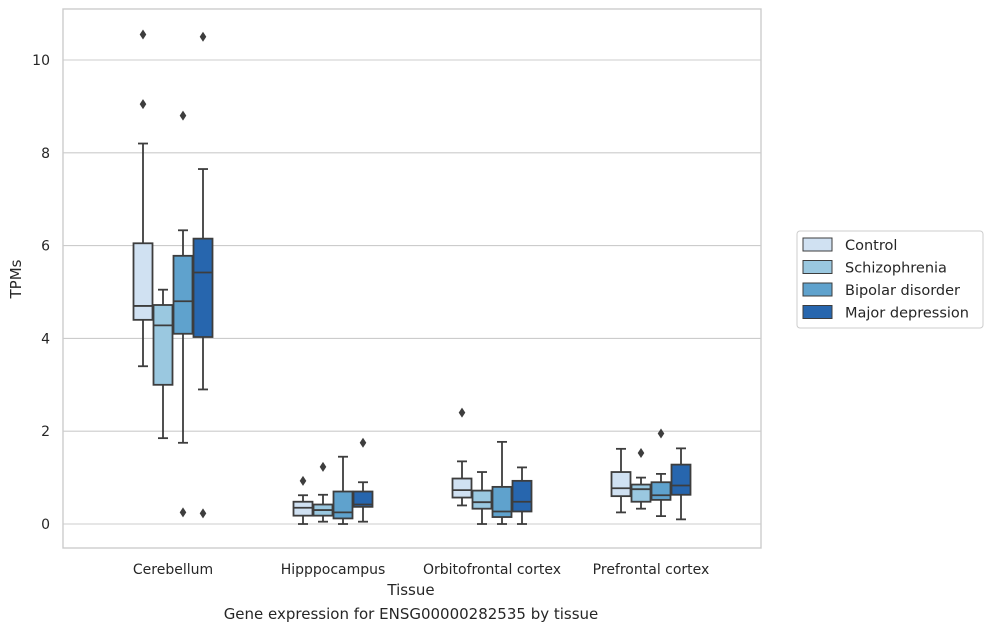 This screenshot has height=634, width=992. Describe the element at coordinates (902, 291) in the screenshot. I see `legend-label: Bipolar disorder` at that location.